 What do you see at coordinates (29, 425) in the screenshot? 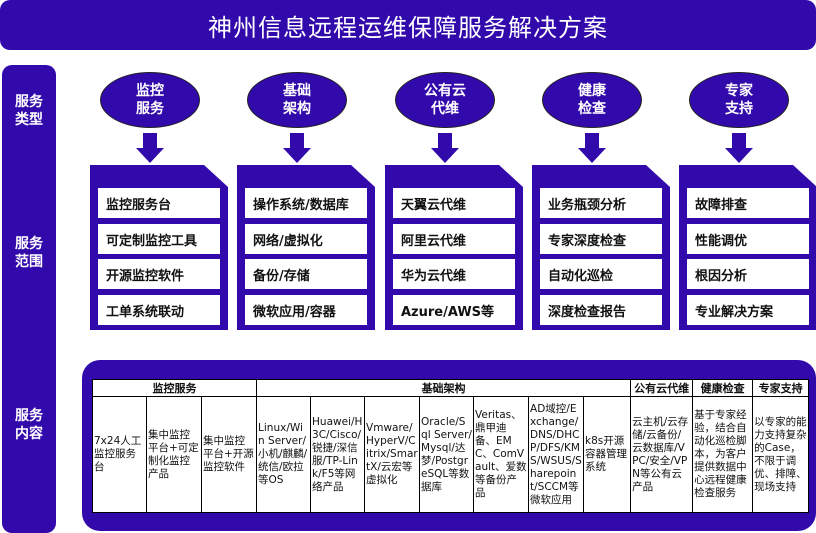
I see `side-label-content: 服务 内容` at bounding box center [29, 425].